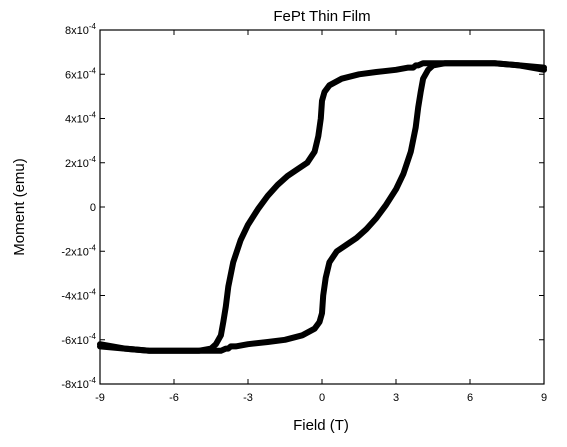 The width and height of the screenshot is (567, 447). I want to click on x-tick-label: 0, so click(322, 398).